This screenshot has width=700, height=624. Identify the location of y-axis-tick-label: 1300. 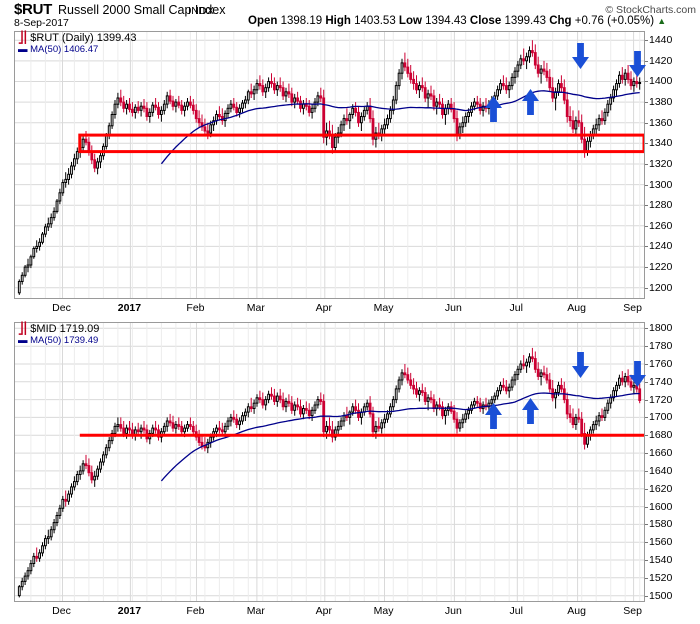
(661, 184).